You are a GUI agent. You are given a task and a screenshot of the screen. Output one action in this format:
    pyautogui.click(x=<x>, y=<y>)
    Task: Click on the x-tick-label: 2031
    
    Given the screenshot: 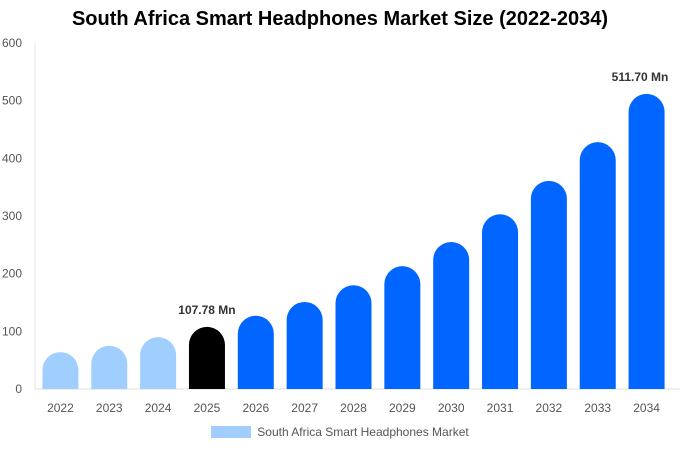 What is the action you would take?
    pyautogui.click(x=500, y=408)
    